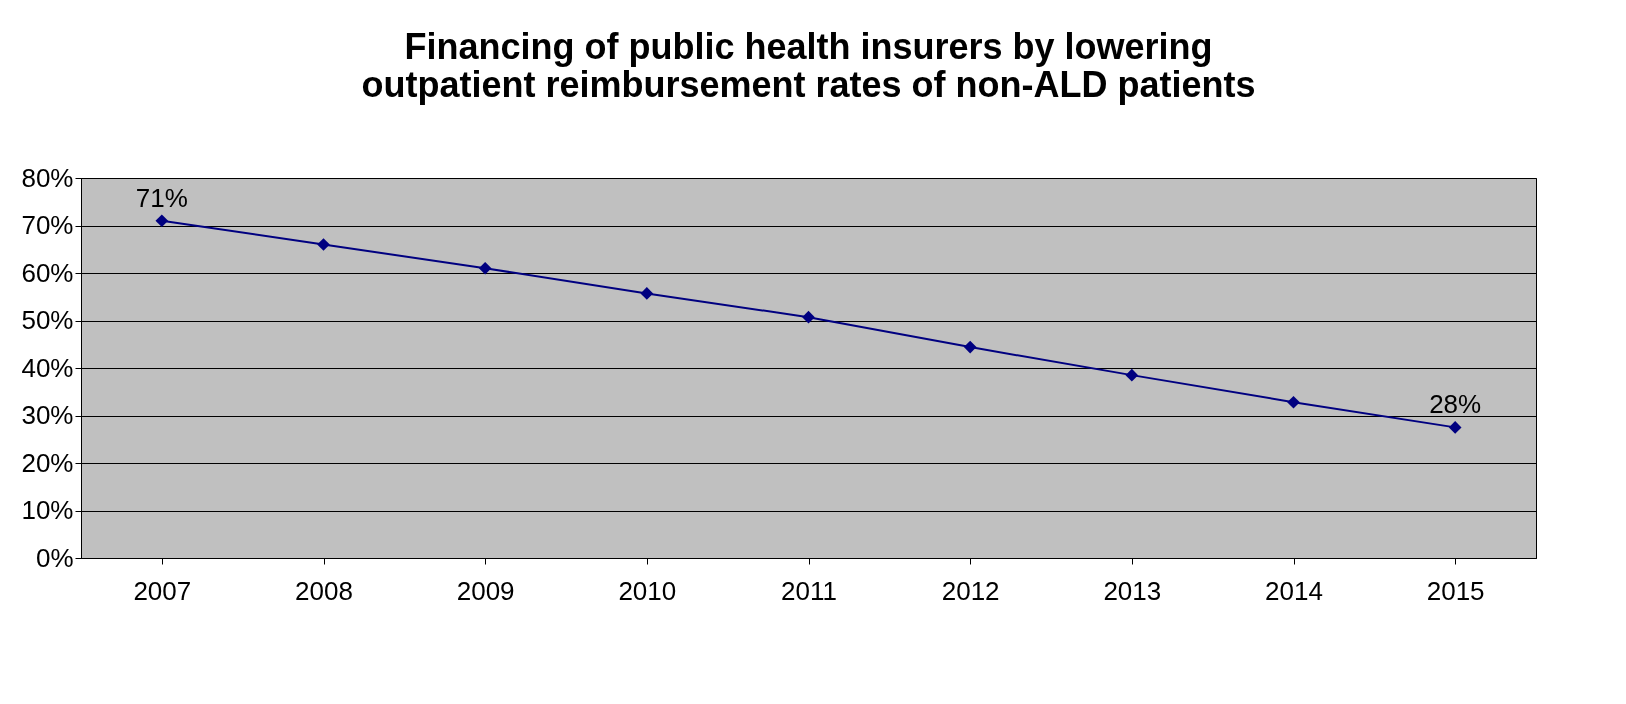 Image resolution: width=1626 pixels, height=704 pixels. What do you see at coordinates (1132, 590) in the screenshot?
I see `x-tick-label: 2013` at bounding box center [1132, 590].